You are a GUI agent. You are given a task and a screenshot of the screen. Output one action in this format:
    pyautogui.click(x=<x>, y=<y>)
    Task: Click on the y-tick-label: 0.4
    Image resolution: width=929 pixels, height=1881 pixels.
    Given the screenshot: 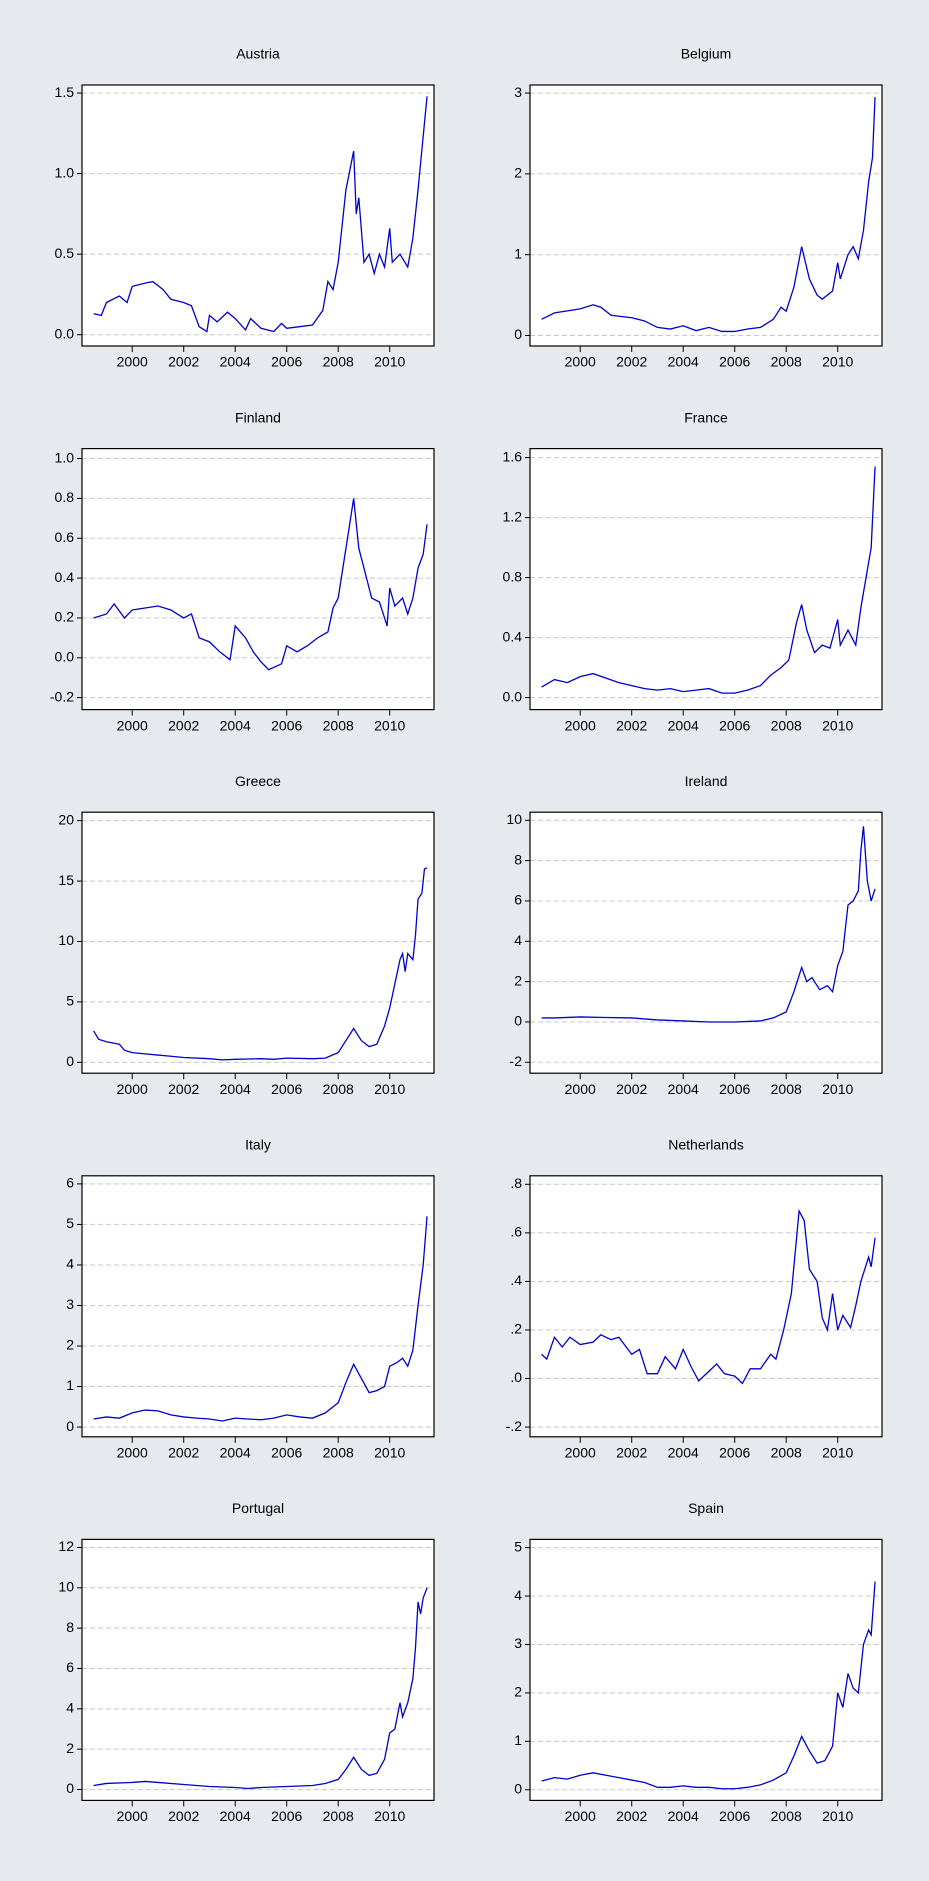 What is the action you would take?
    pyautogui.click(x=513, y=636)
    